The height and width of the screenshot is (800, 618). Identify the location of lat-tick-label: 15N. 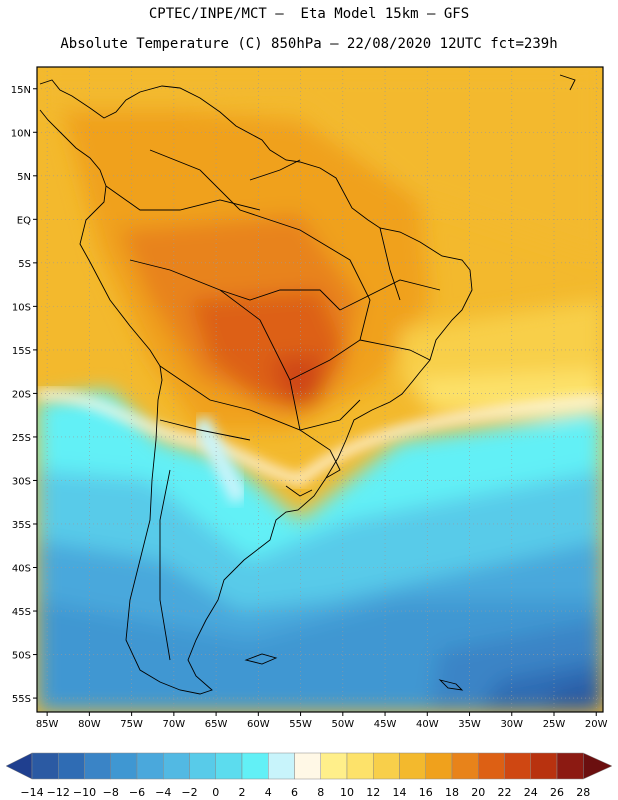
(21, 90).